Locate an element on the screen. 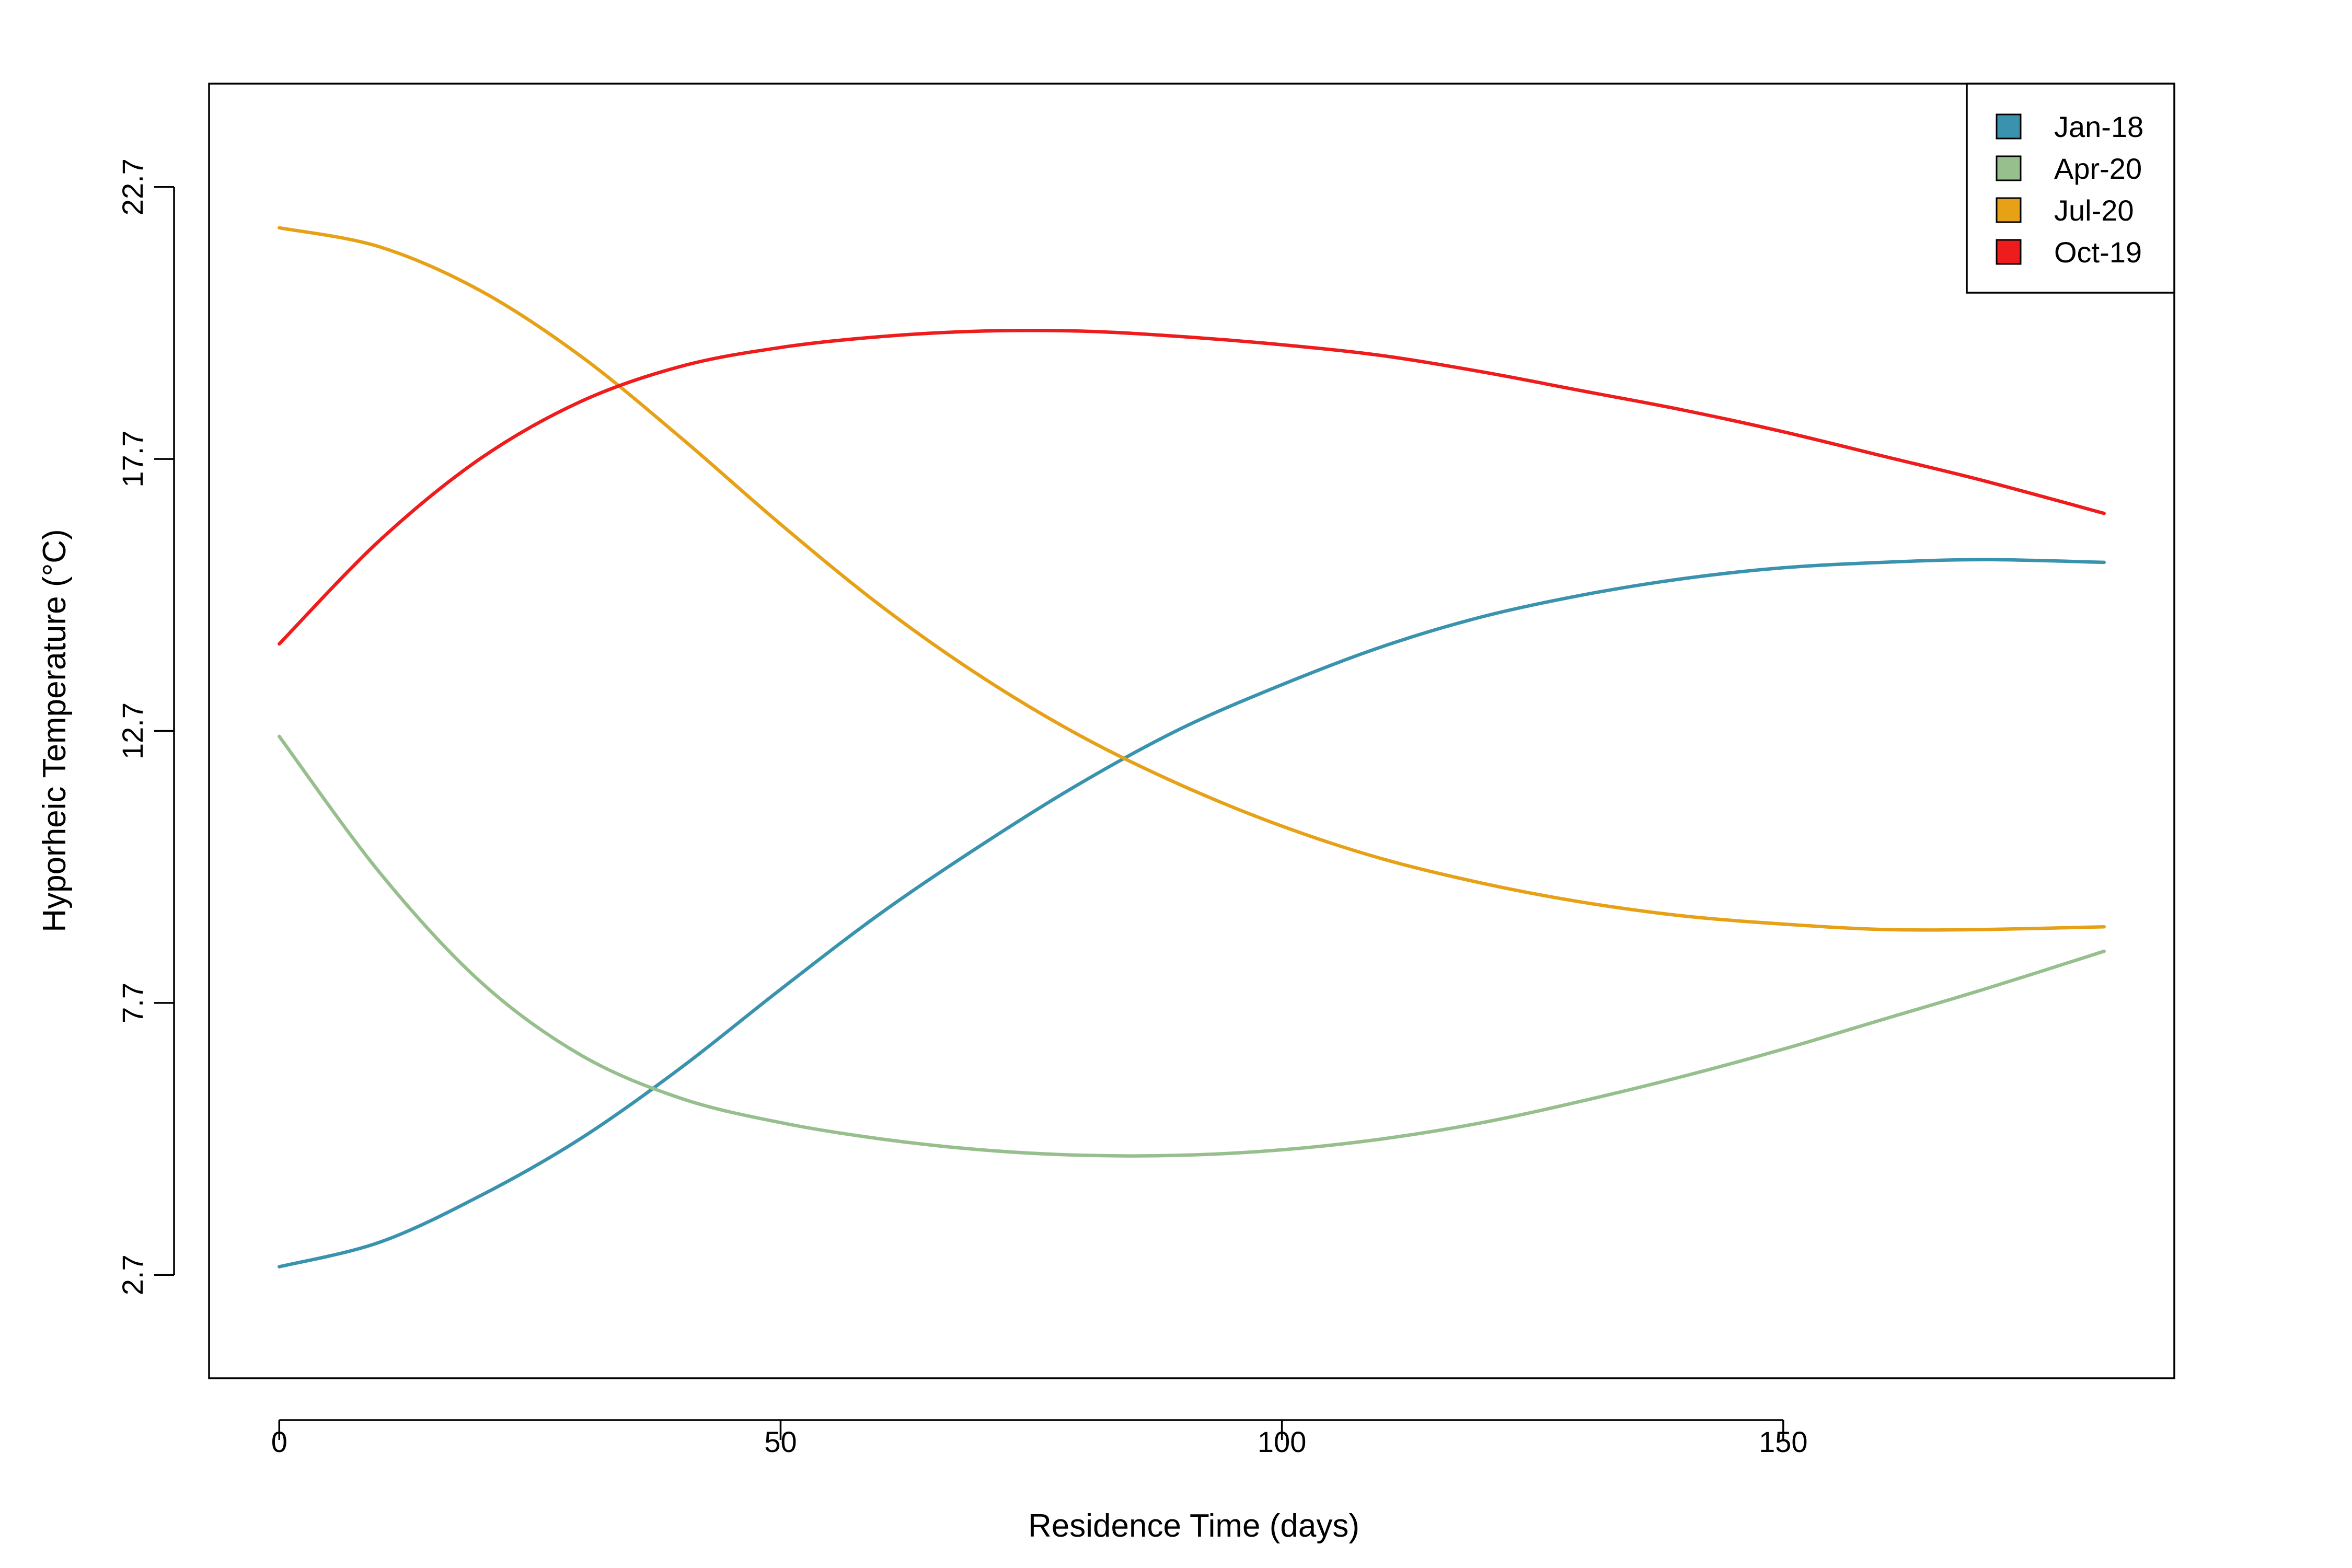  y-tick-label: 2.7 is located at coordinates (132, 1274).